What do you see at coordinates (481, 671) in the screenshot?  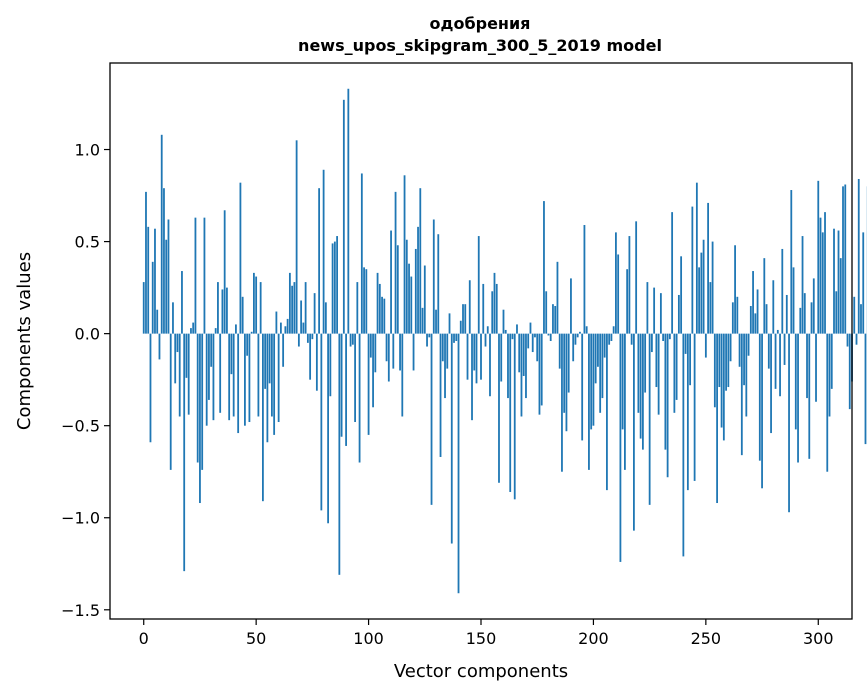 I see `x-axis-label: Vector components` at bounding box center [481, 671].